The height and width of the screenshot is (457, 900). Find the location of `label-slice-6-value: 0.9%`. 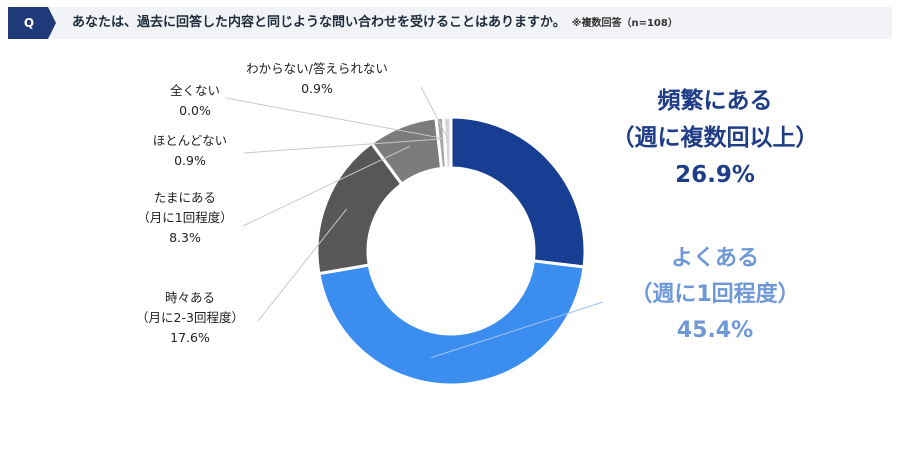

label-slice-6-value: 0.9% is located at coordinates (317, 88).